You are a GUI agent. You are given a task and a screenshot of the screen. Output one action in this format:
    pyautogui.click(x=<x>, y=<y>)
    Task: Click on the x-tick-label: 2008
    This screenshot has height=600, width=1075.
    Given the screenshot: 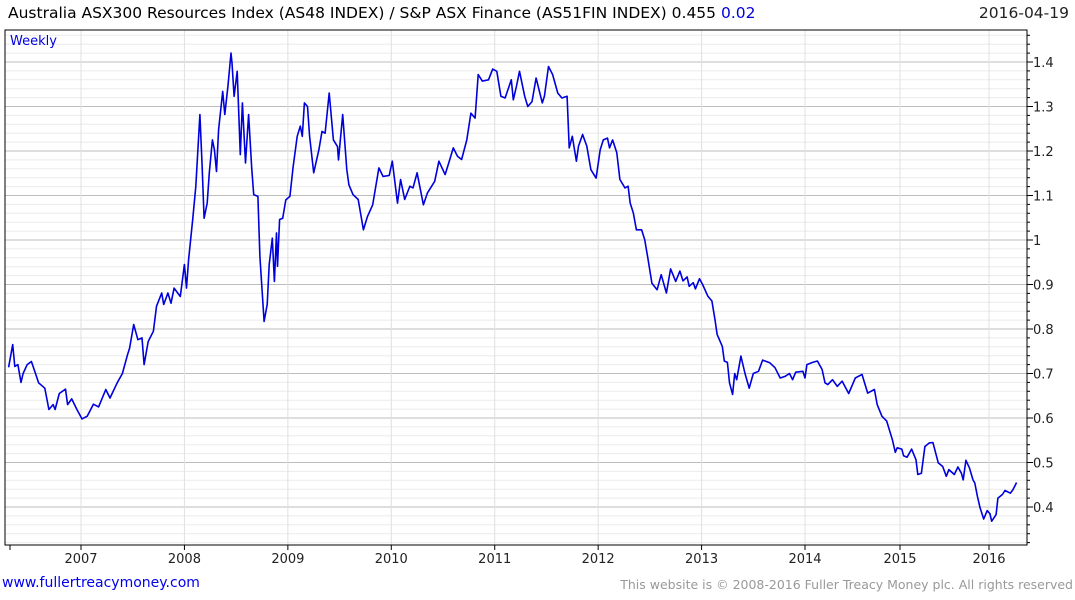 What is the action you would take?
    pyautogui.click(x=184, y=559)
    